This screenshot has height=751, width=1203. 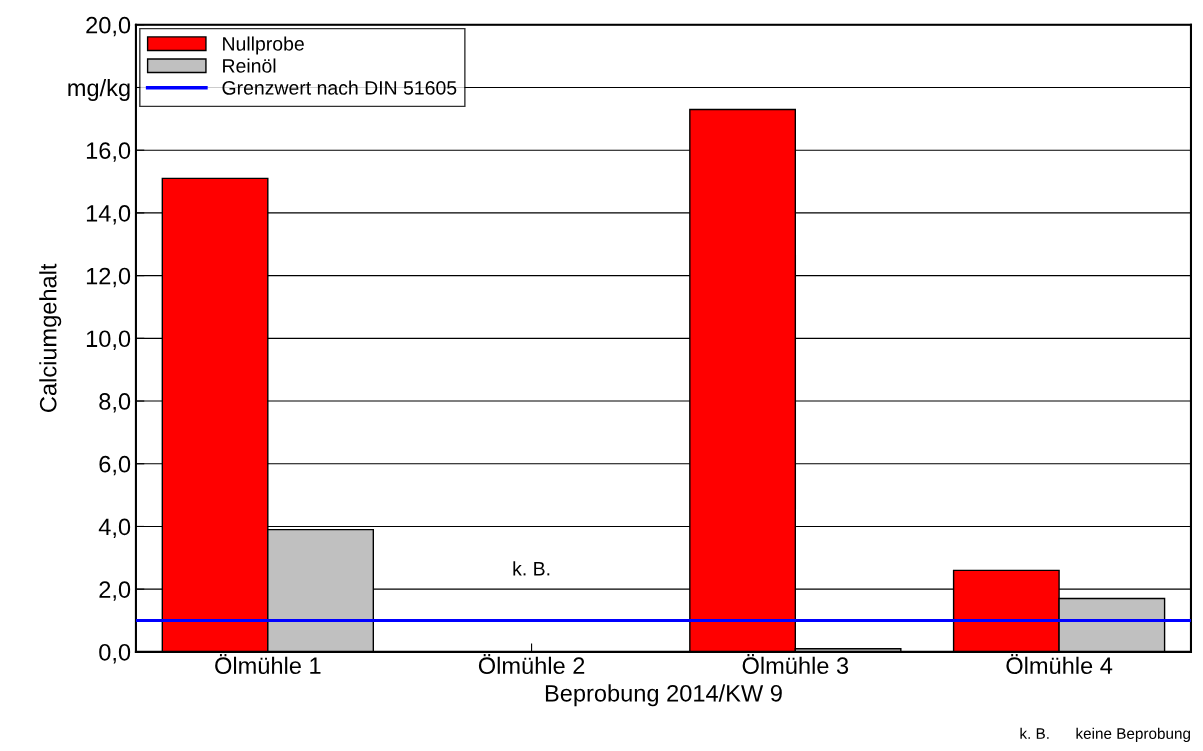 What do you see at coordinates (1105, 734) in the screenshot?
I see `text: k. B. keine Beprobung` at bounding box center [1105, 734].